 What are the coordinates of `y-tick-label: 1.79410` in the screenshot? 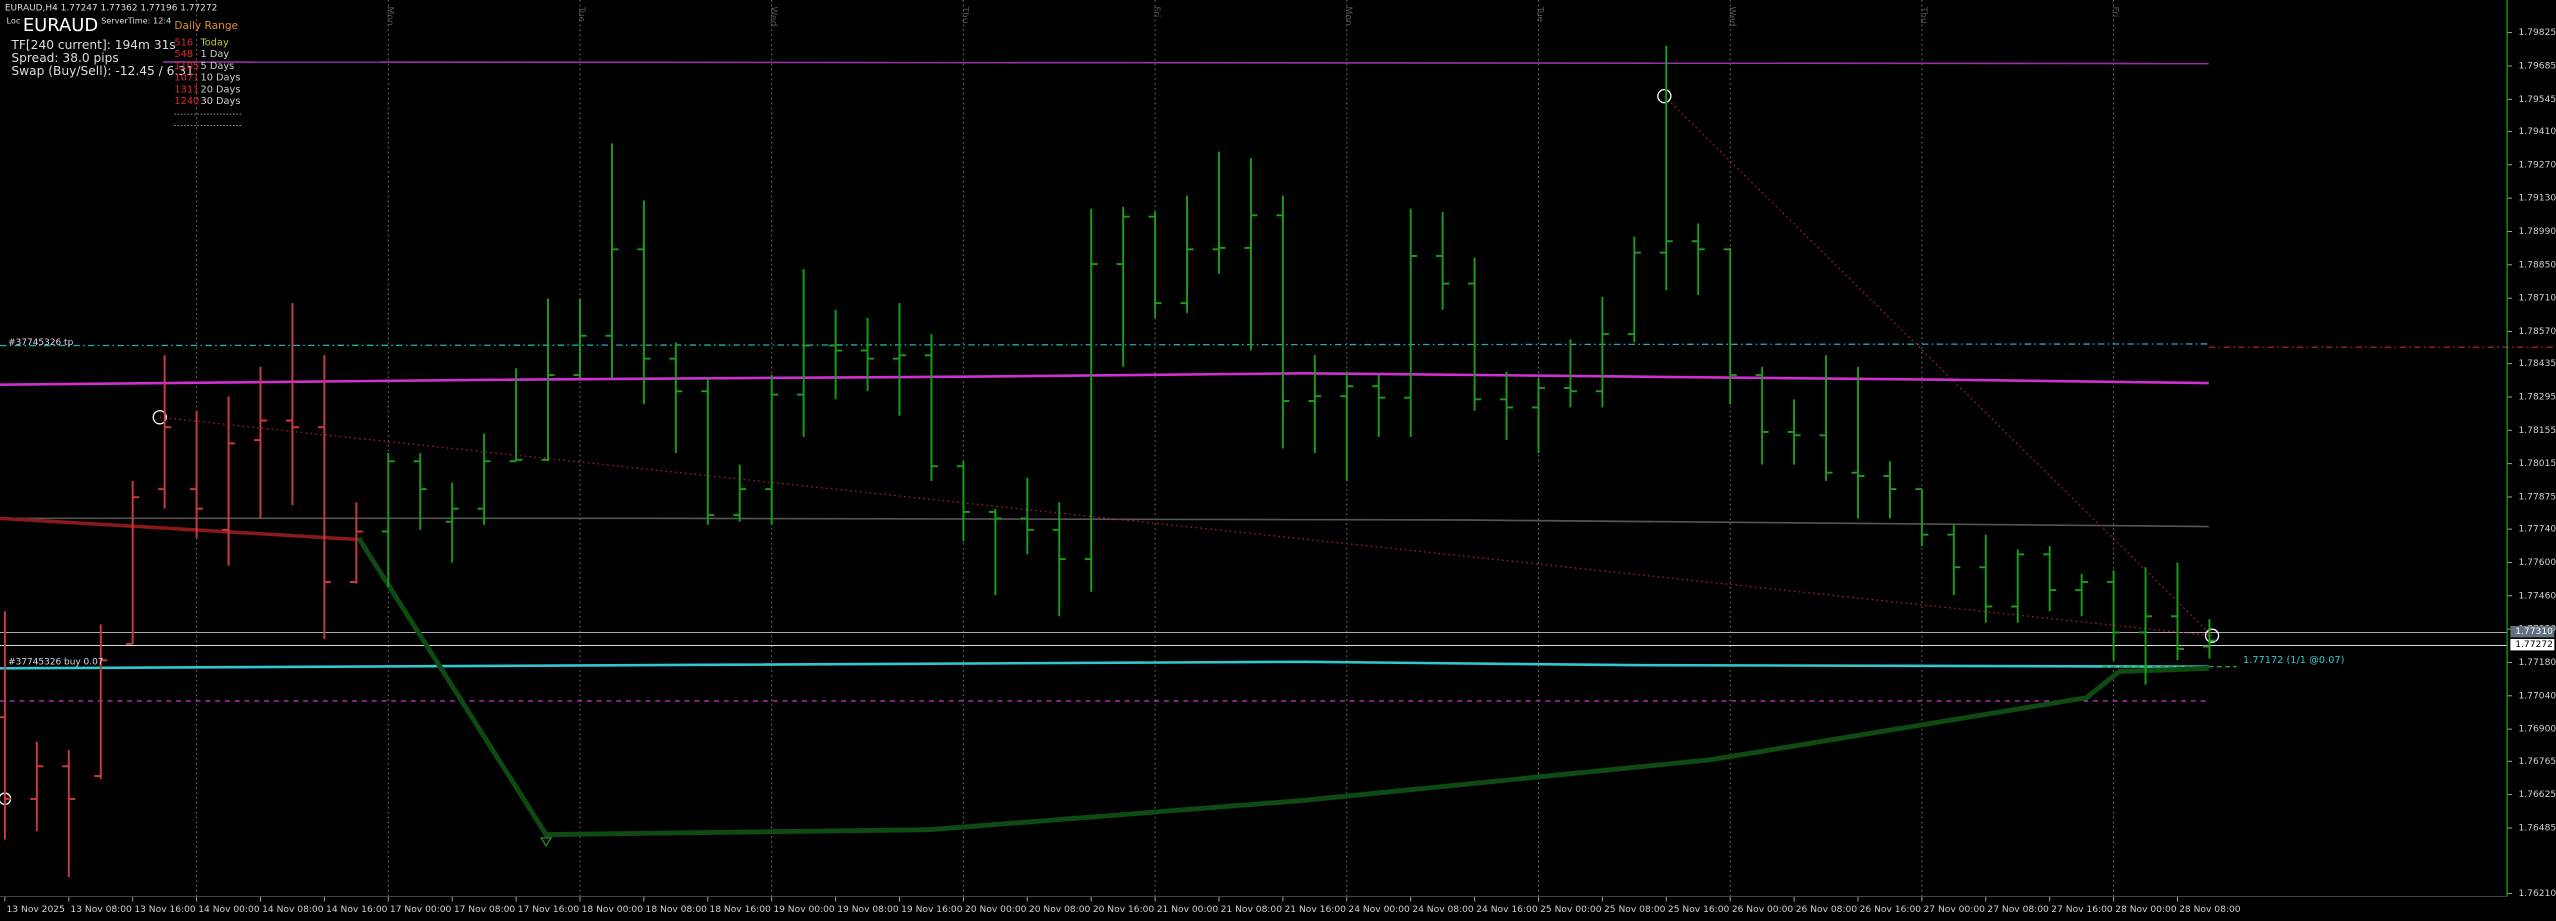 It's located at (2537, 132).